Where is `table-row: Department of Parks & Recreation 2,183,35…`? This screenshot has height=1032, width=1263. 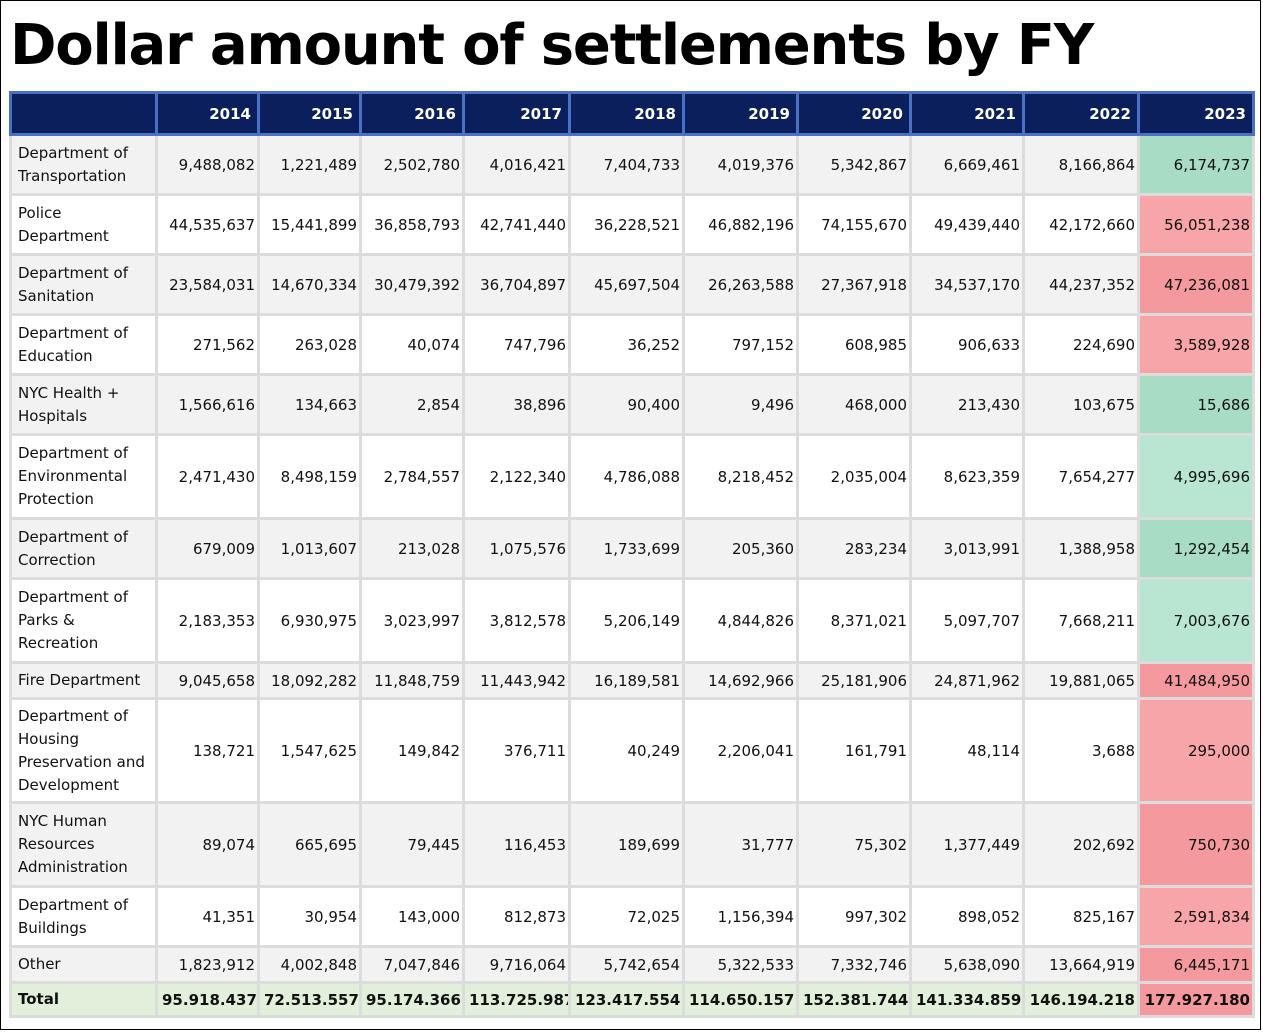 table-row: Department of Parks & Recreation 2,183,35… is located at coordinates (632, 620).